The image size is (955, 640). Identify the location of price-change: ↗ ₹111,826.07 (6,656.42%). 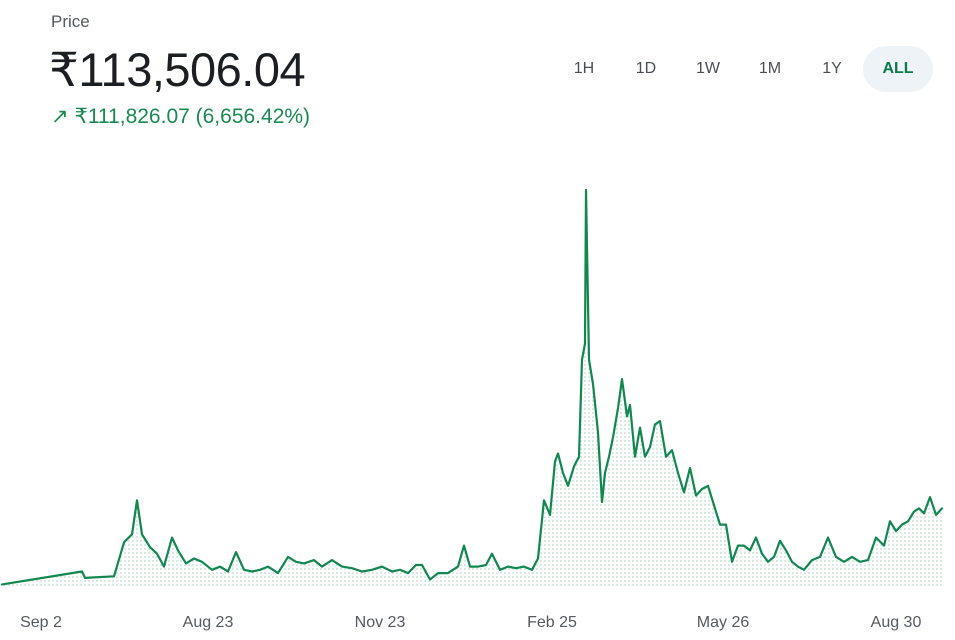
(180, 116).